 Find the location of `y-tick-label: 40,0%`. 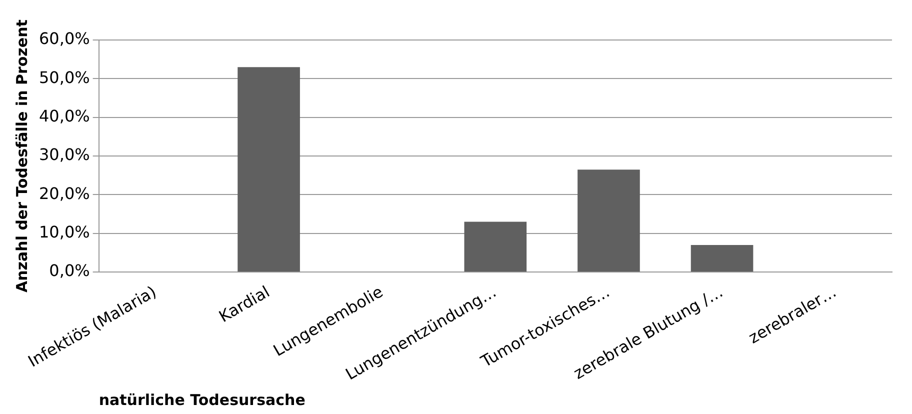

y-tick-label: 40,0% is located at coordinates (64, 116).